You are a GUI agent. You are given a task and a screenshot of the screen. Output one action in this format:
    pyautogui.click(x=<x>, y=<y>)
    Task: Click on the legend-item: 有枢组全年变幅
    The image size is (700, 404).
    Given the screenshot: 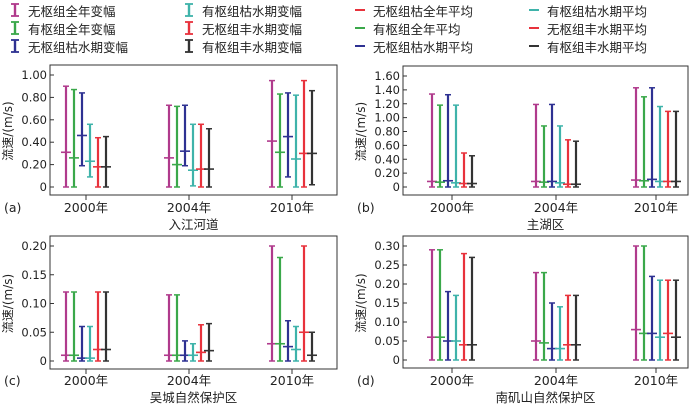 What is the action you would take?
    pyautogui.click(x=62, y=28)
    